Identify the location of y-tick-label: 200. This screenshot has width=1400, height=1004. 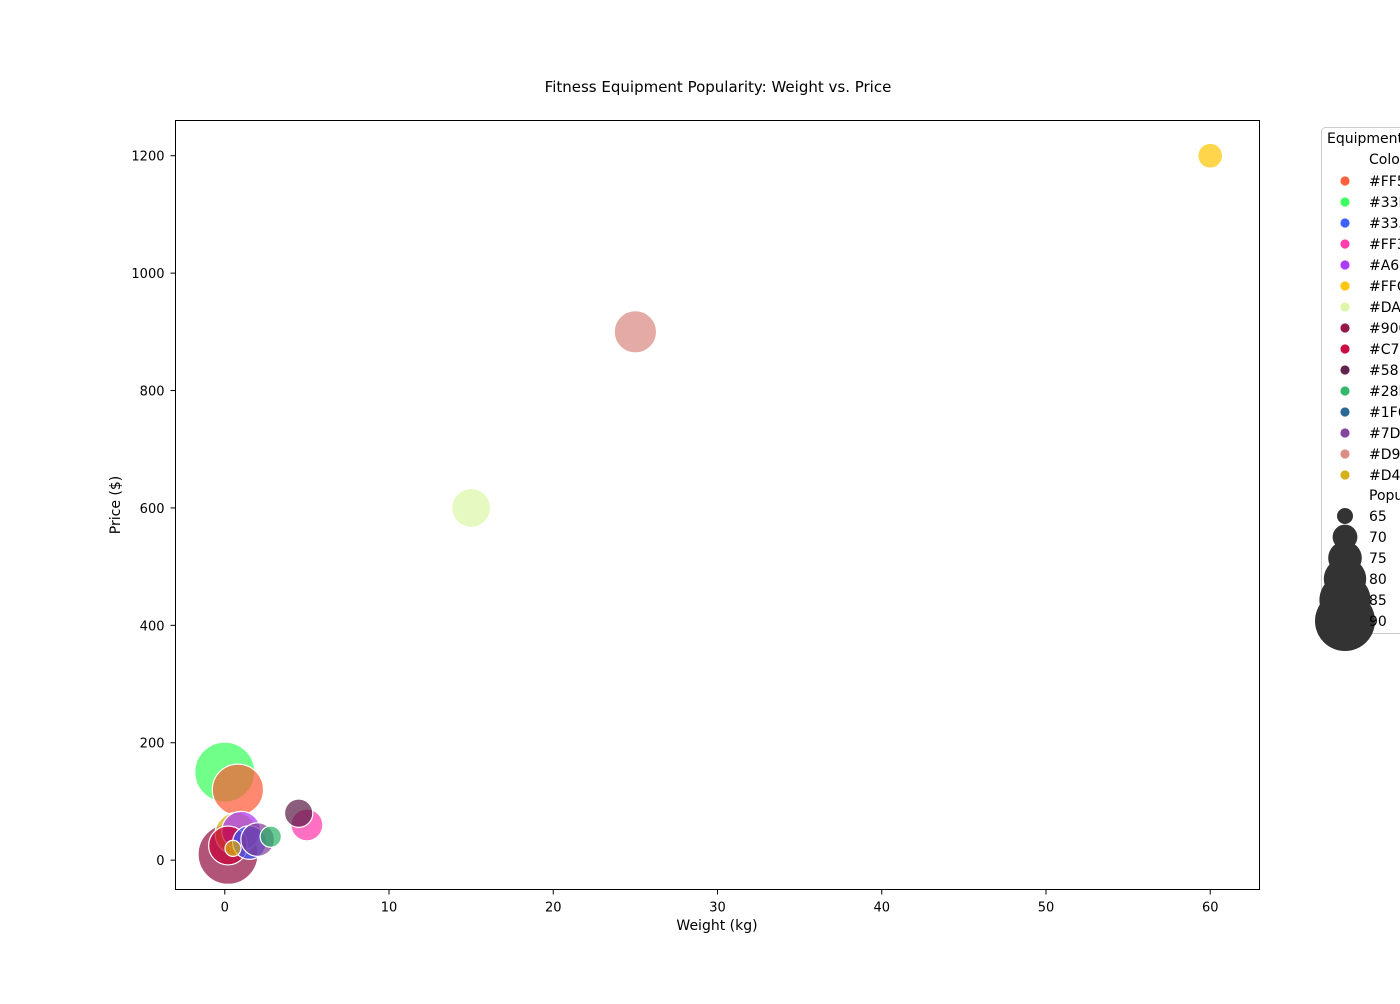
(152, 744).